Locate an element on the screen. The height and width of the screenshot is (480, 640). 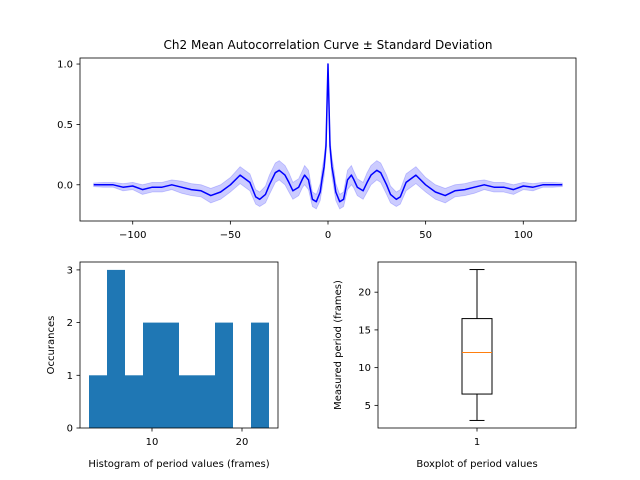
y-tick-label: 10 is located at coordinates (364, 368).